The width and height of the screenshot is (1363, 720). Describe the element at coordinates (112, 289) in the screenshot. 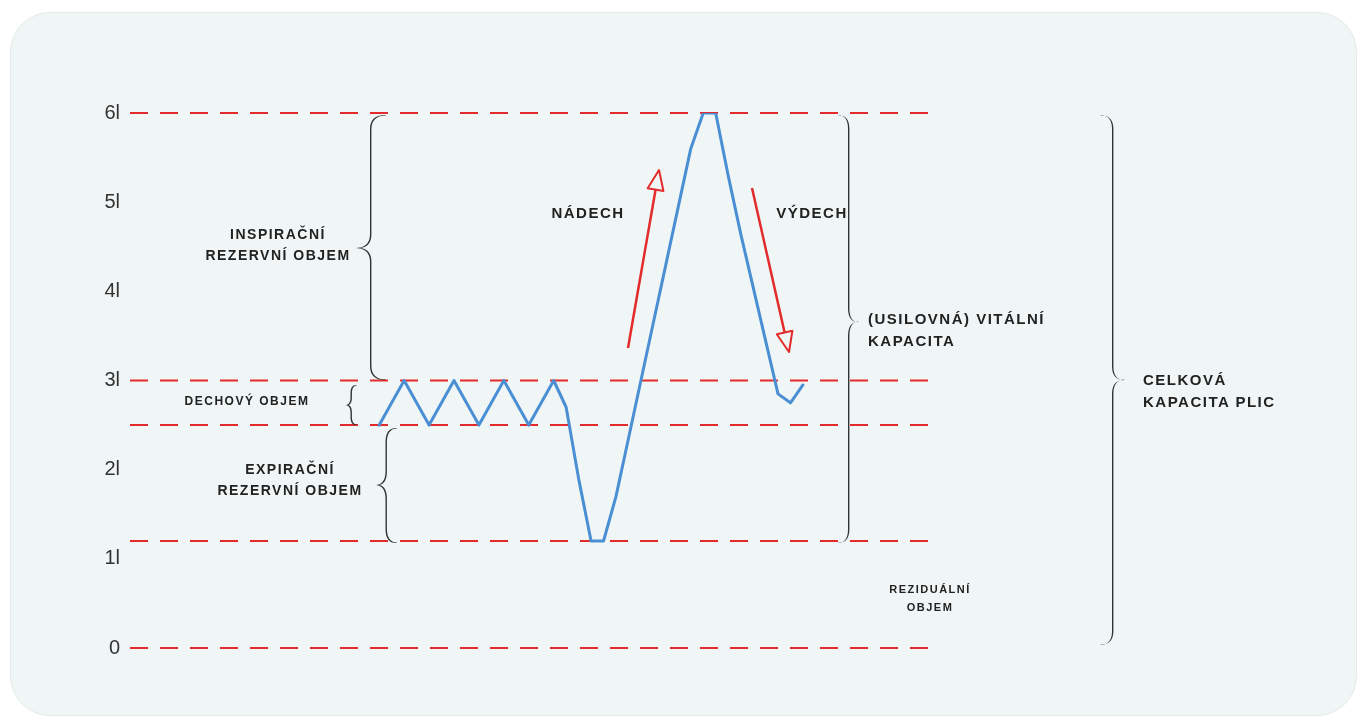

I see `y-tick-label: 4l` at that location.